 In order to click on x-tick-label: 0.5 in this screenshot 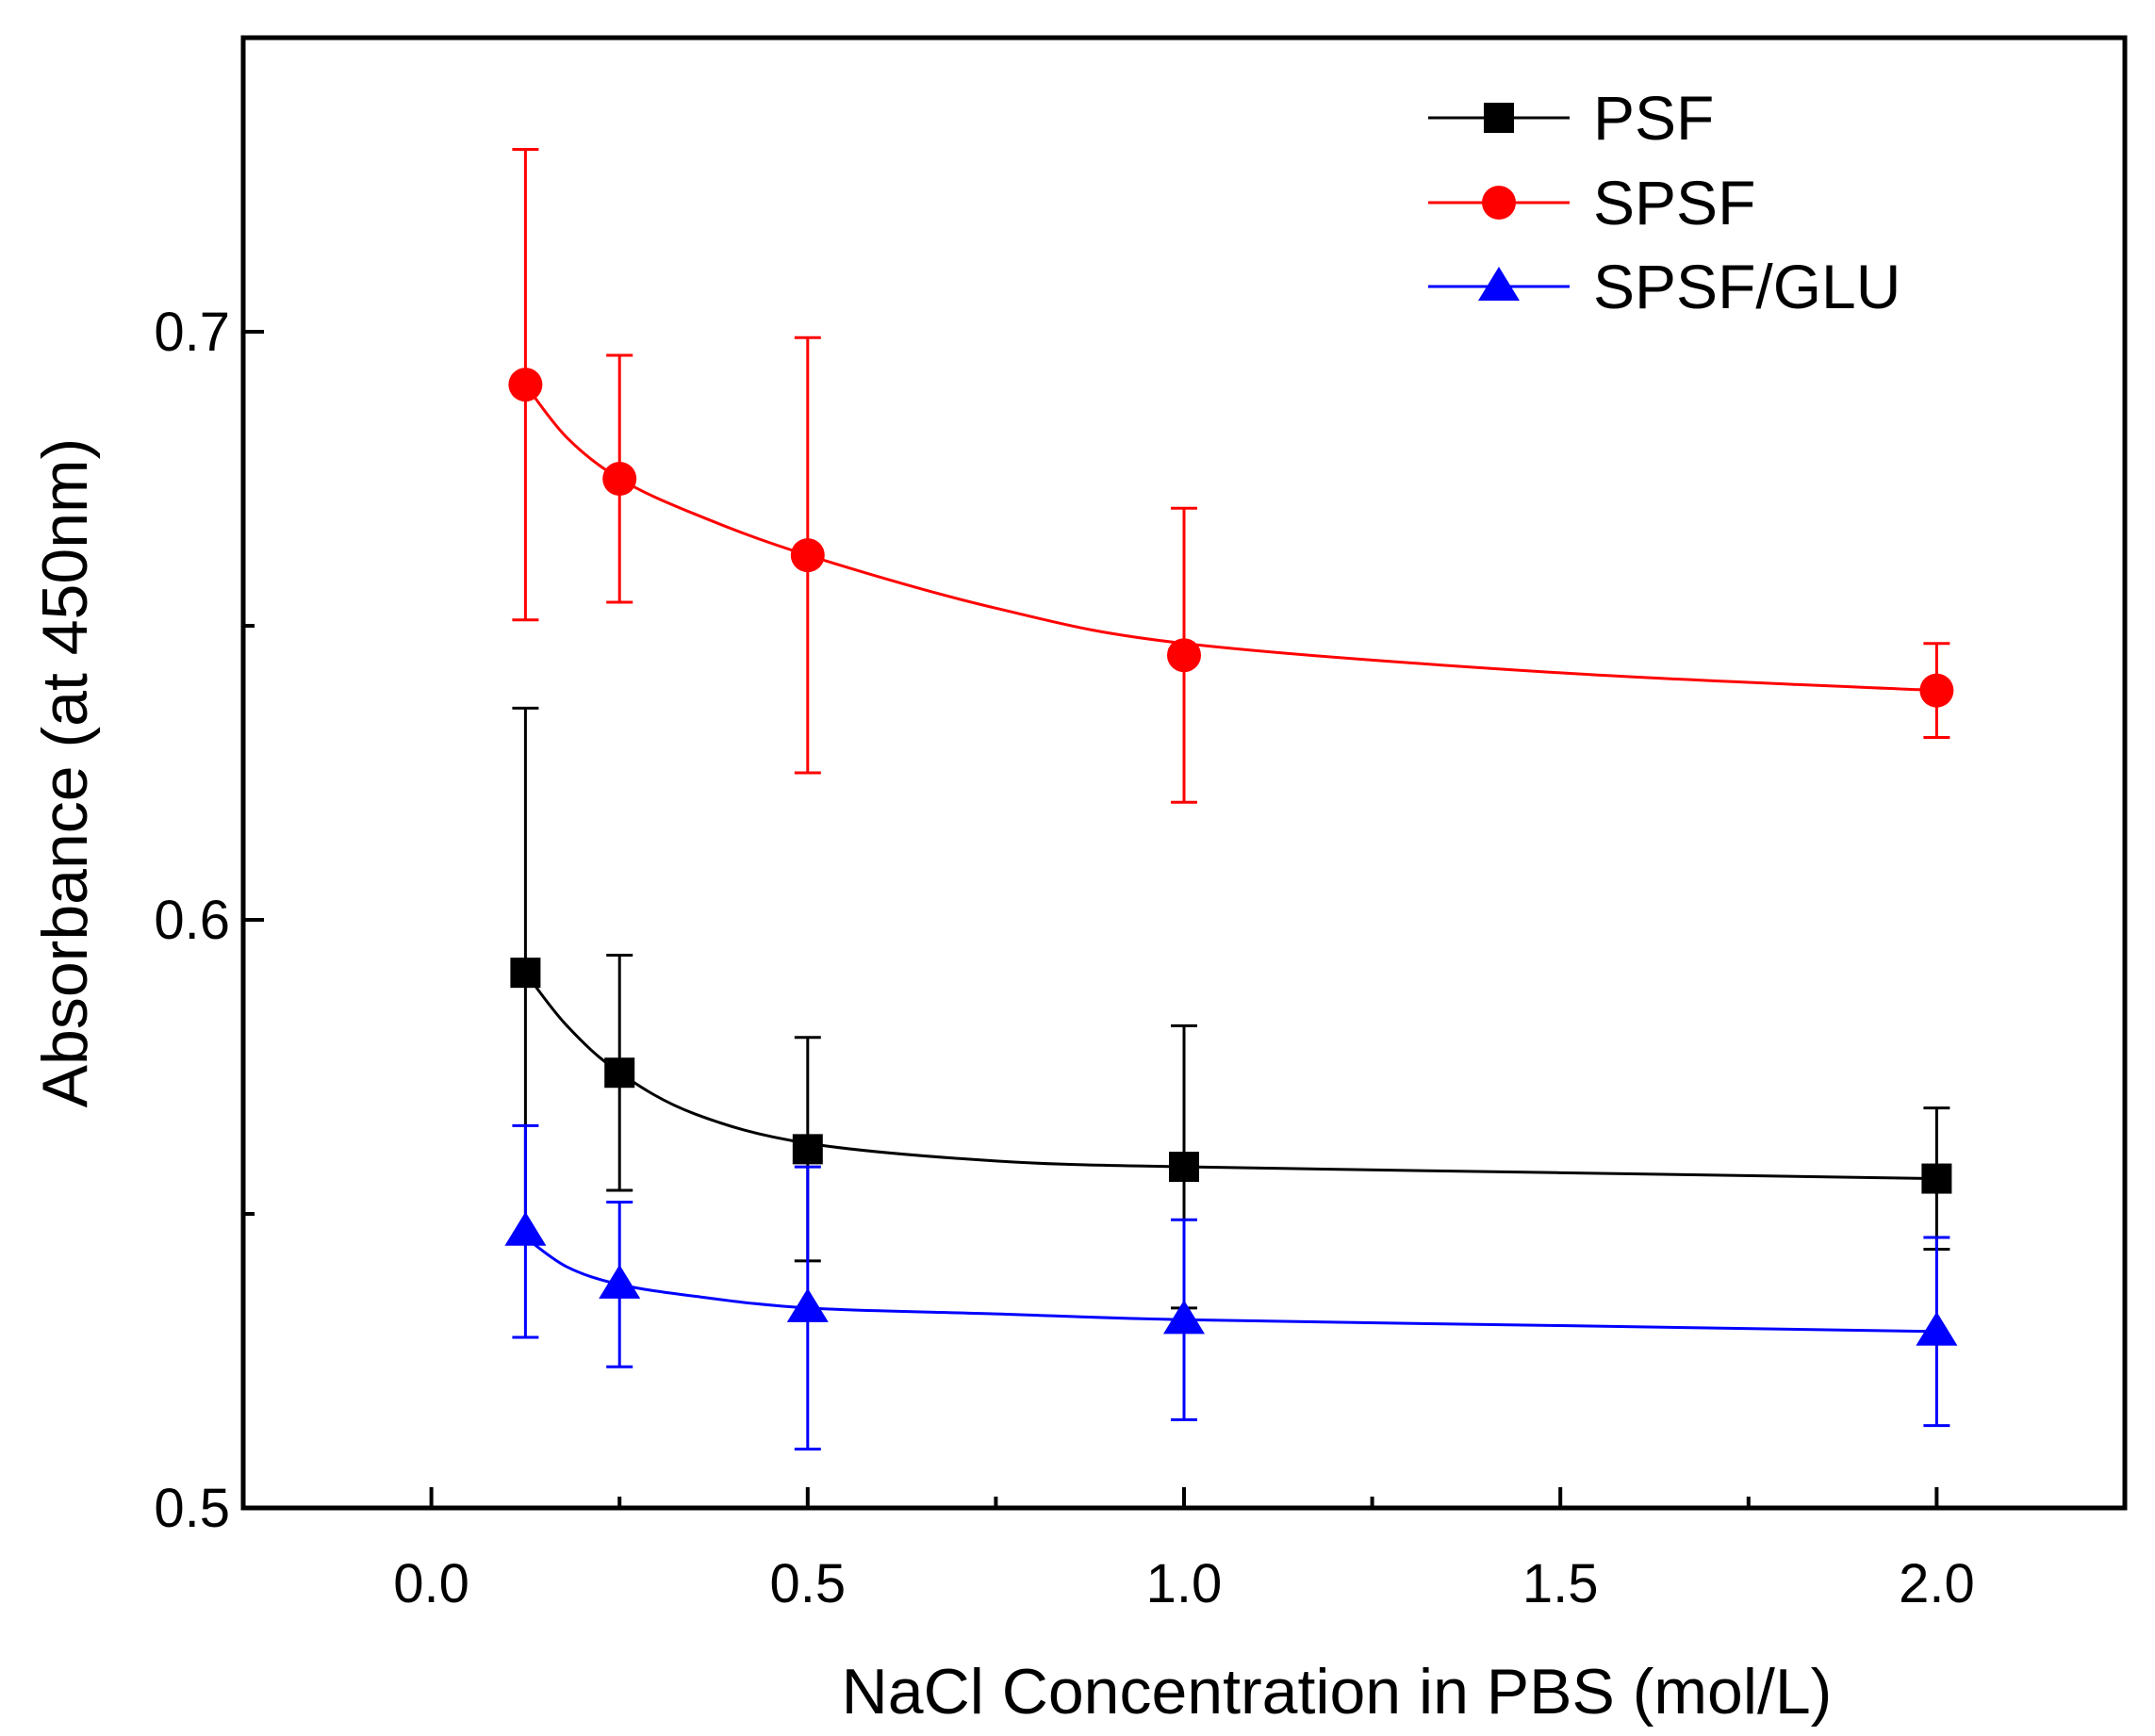, I will do `click(808, 1583)`.